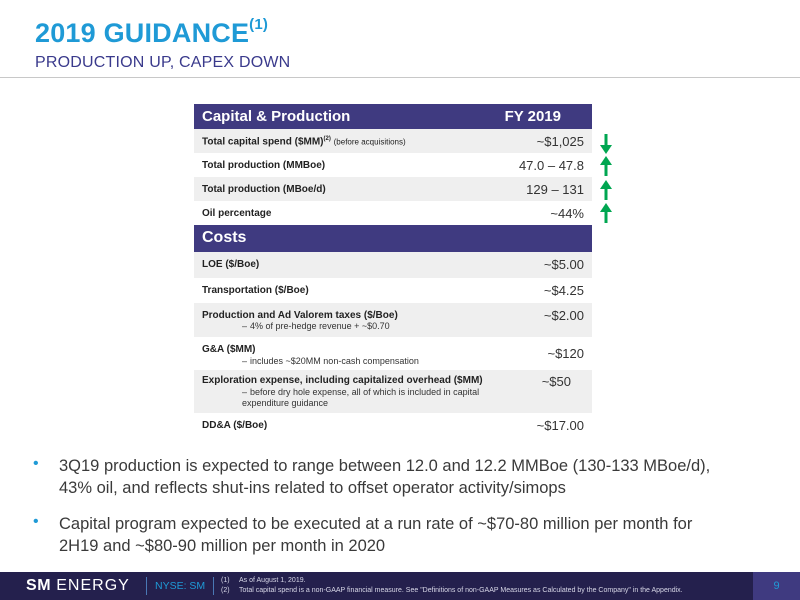 The width and height of the screenshot is (800, 600). I want to click on row-value: ~$120, so click(565, 353).